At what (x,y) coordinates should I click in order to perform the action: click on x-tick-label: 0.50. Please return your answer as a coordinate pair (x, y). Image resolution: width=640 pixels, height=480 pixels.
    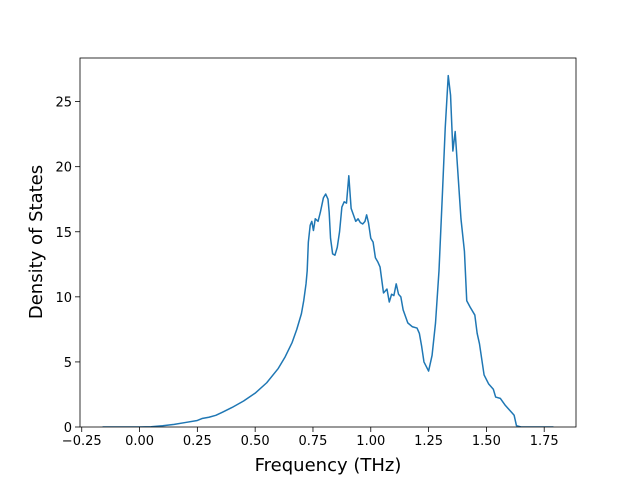
    Looking at the image, I should click on (255, 441).